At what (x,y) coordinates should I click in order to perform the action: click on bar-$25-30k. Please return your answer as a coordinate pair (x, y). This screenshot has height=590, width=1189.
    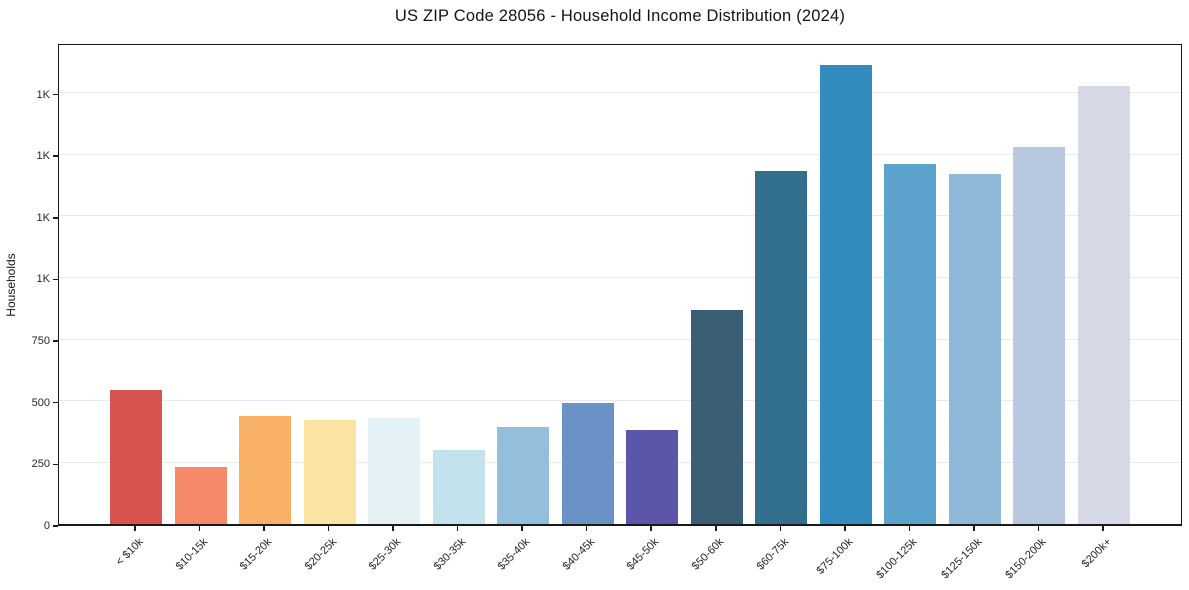
    Looking at the image, I should click on (394, 471).